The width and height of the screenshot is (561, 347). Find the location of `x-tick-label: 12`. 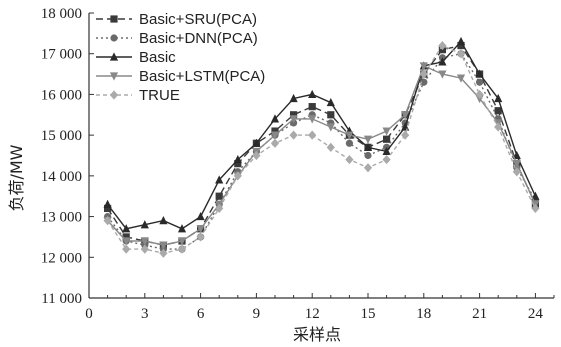

x-tick-label: 12 is located at coordinates (312, 314).